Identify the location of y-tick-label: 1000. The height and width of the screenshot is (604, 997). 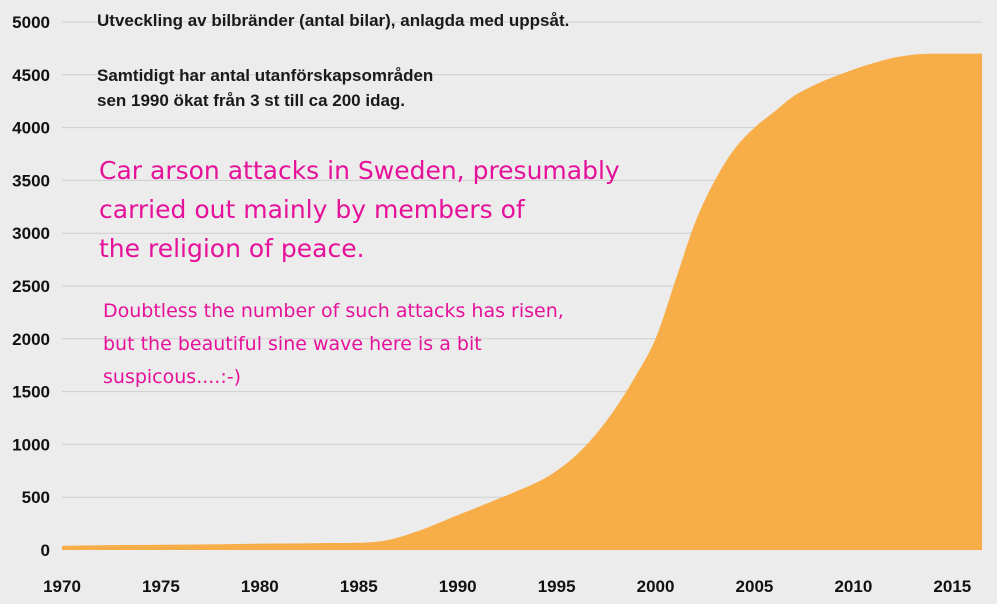
(31, 444).